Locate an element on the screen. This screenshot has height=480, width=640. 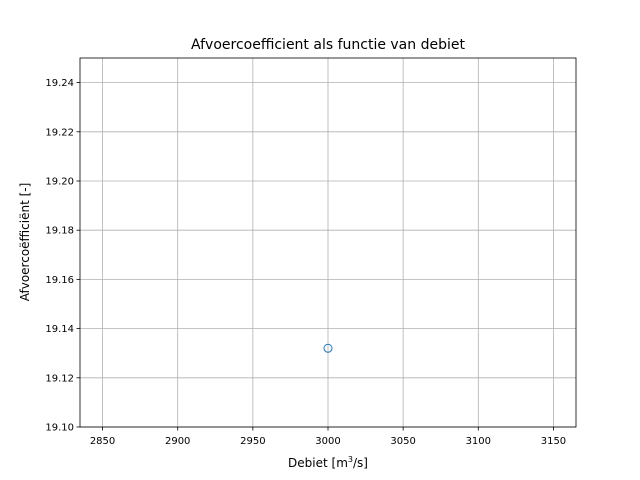
x-tick-label: 2850 is located at coordinates (102, 441).